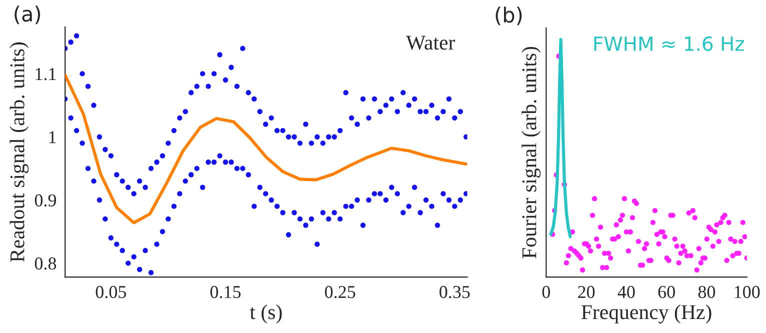 The height and width of the screenshot is (333, 766). Describe the element at coordinates (46, 74) in the screenshot. I see `y-tick-label: 1.1` at that location.